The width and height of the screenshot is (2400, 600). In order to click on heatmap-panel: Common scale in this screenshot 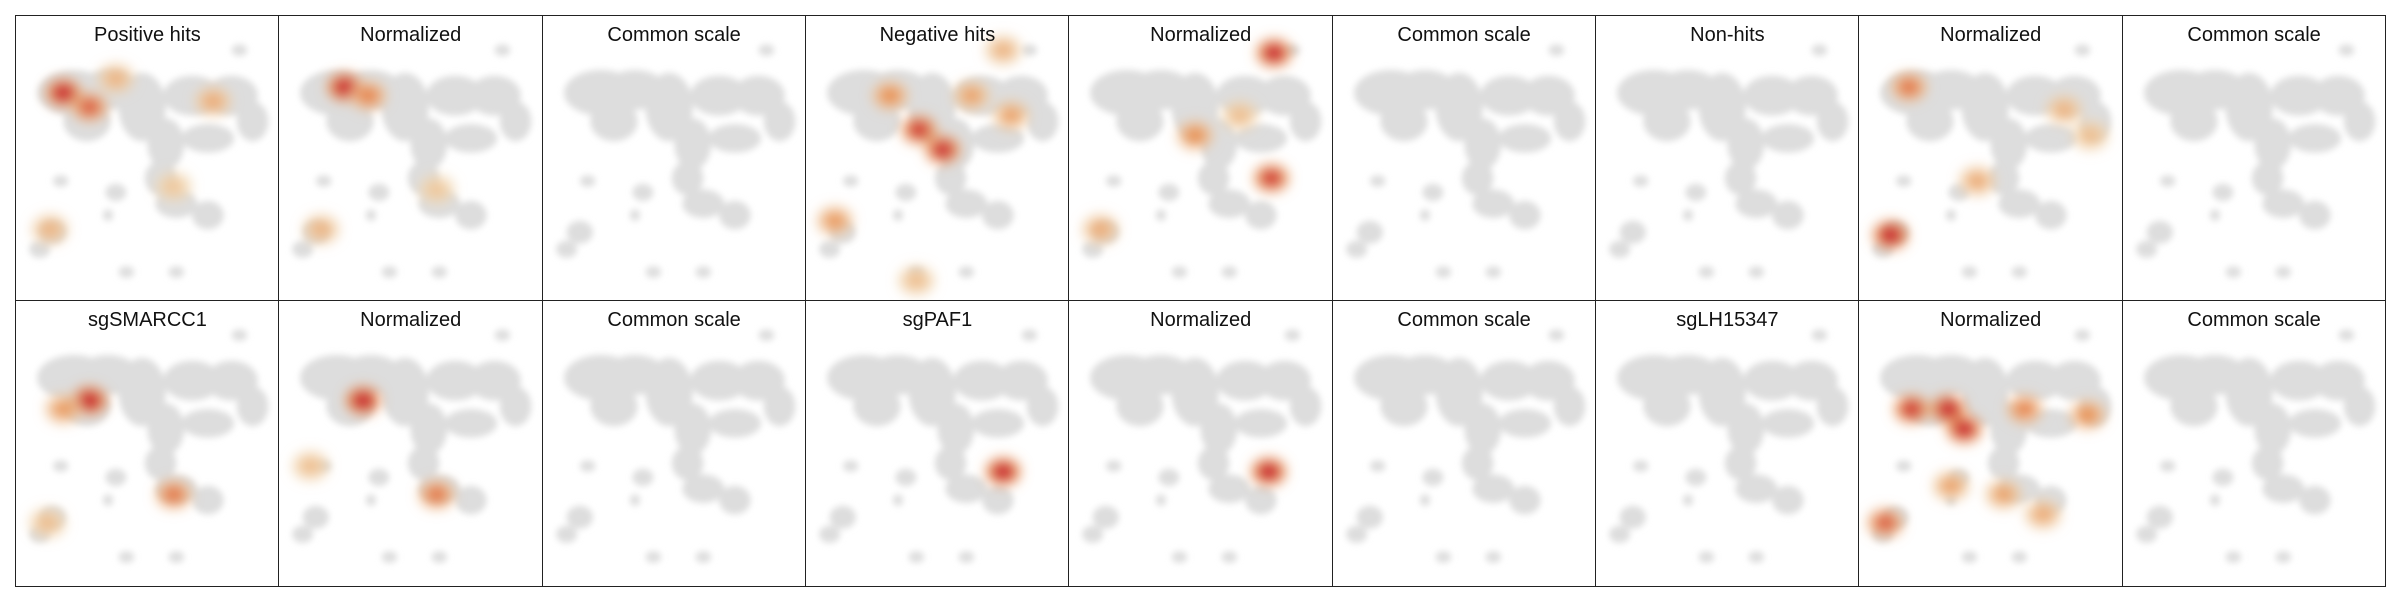, I will do `click(674, 158)`.